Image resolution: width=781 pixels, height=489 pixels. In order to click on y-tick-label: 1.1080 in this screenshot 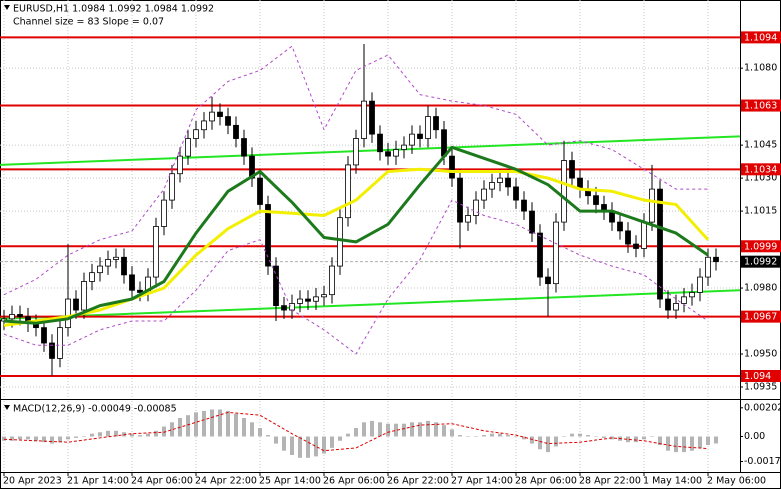, I will do `click(760, 68)`.